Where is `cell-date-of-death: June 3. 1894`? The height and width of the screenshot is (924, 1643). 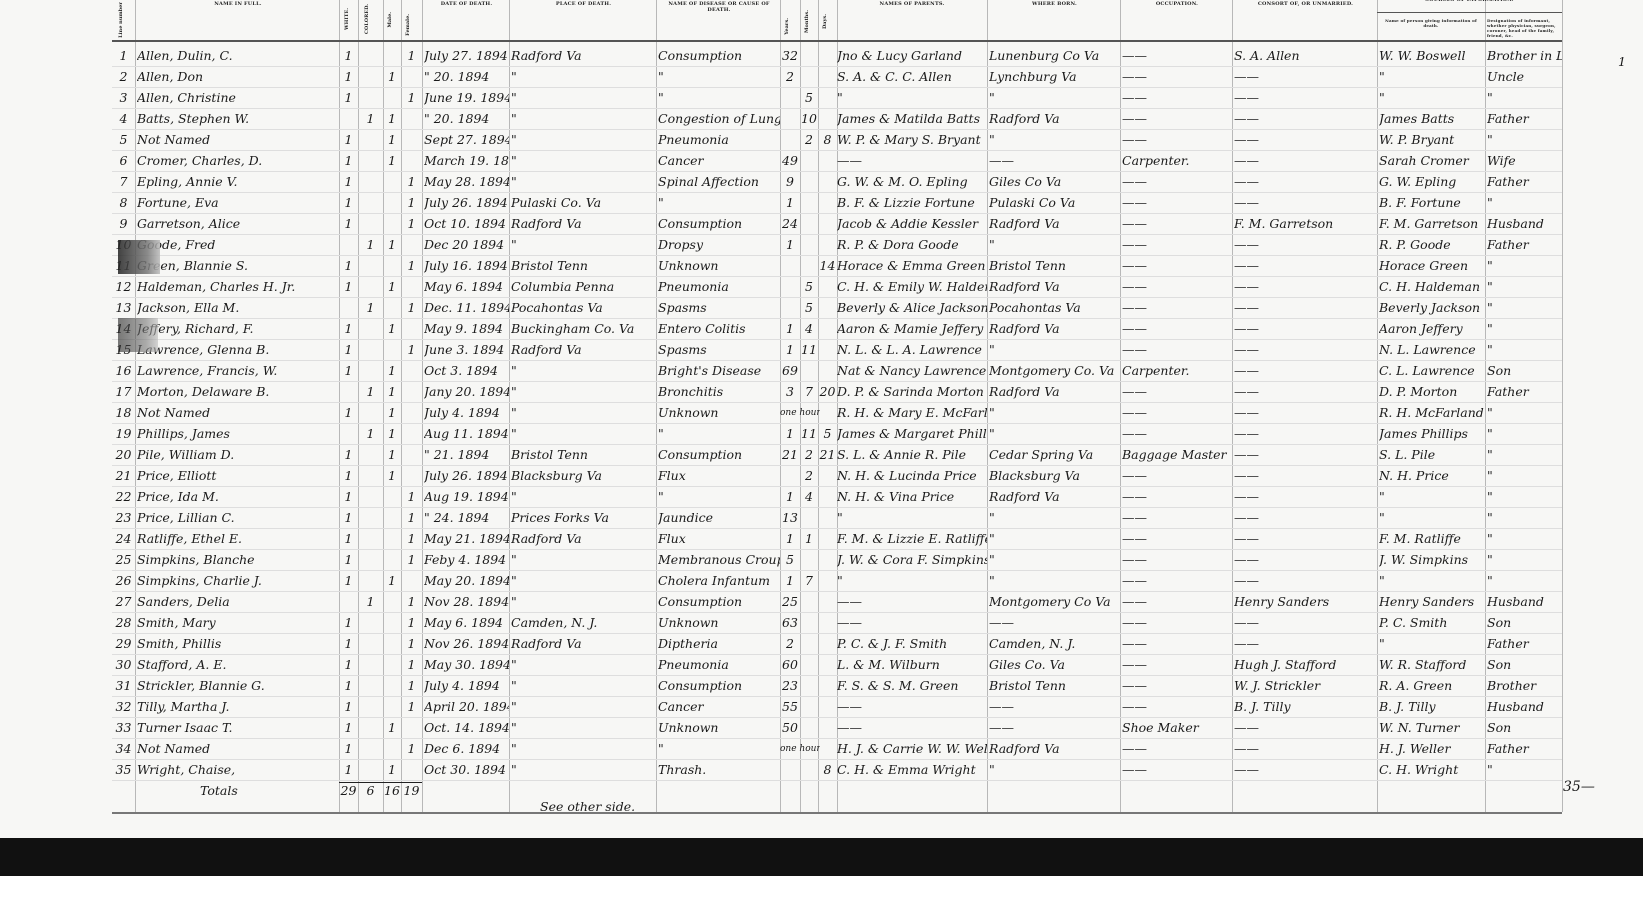
cell-date-of-death: June 3. 1894 is located at coordinates (464, 349).